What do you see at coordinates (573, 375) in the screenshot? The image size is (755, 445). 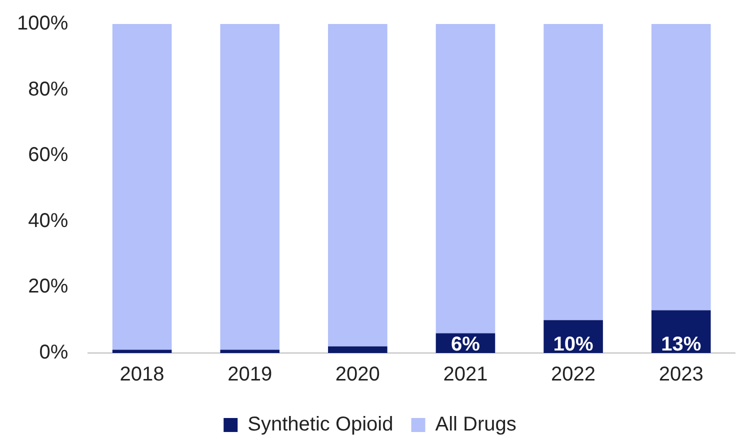 I see `x-tick-label: 2022` at bounding box center [573, 375].